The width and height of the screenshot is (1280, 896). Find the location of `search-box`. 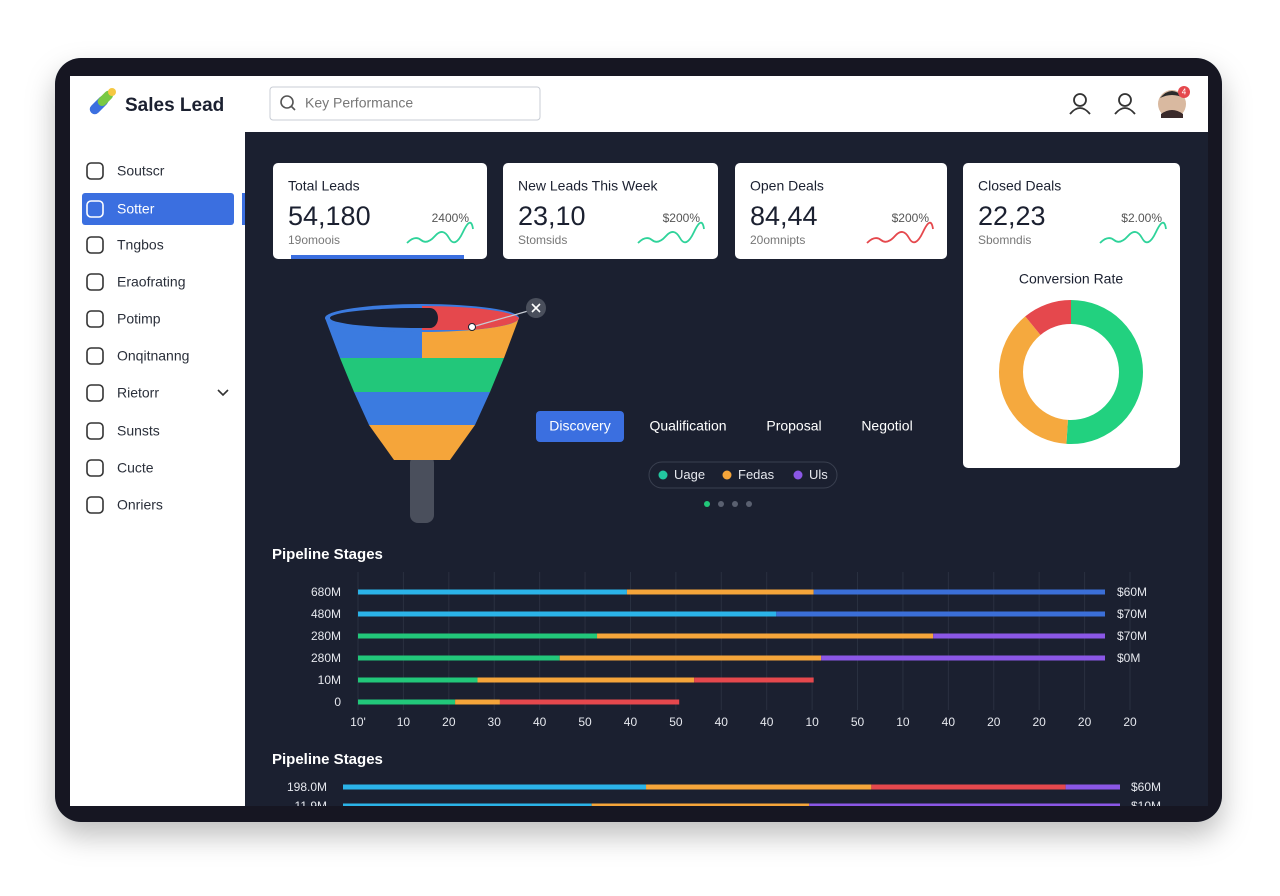

search-box is located at coordinates (405, 103).